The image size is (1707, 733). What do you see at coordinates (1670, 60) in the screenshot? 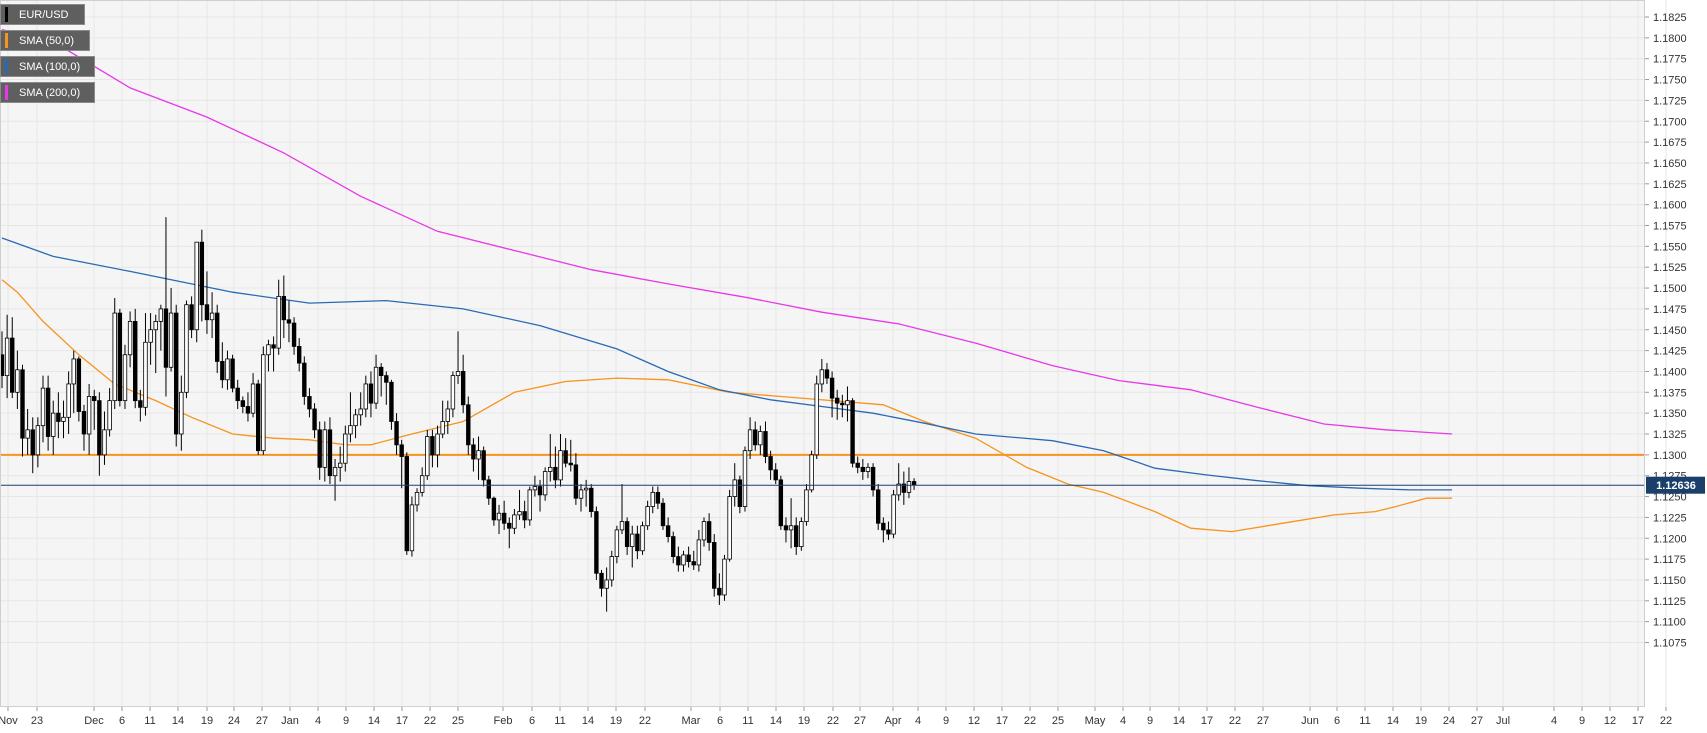
I see `y-tick-label: 1.1775` at bounding box center [1670, 60].